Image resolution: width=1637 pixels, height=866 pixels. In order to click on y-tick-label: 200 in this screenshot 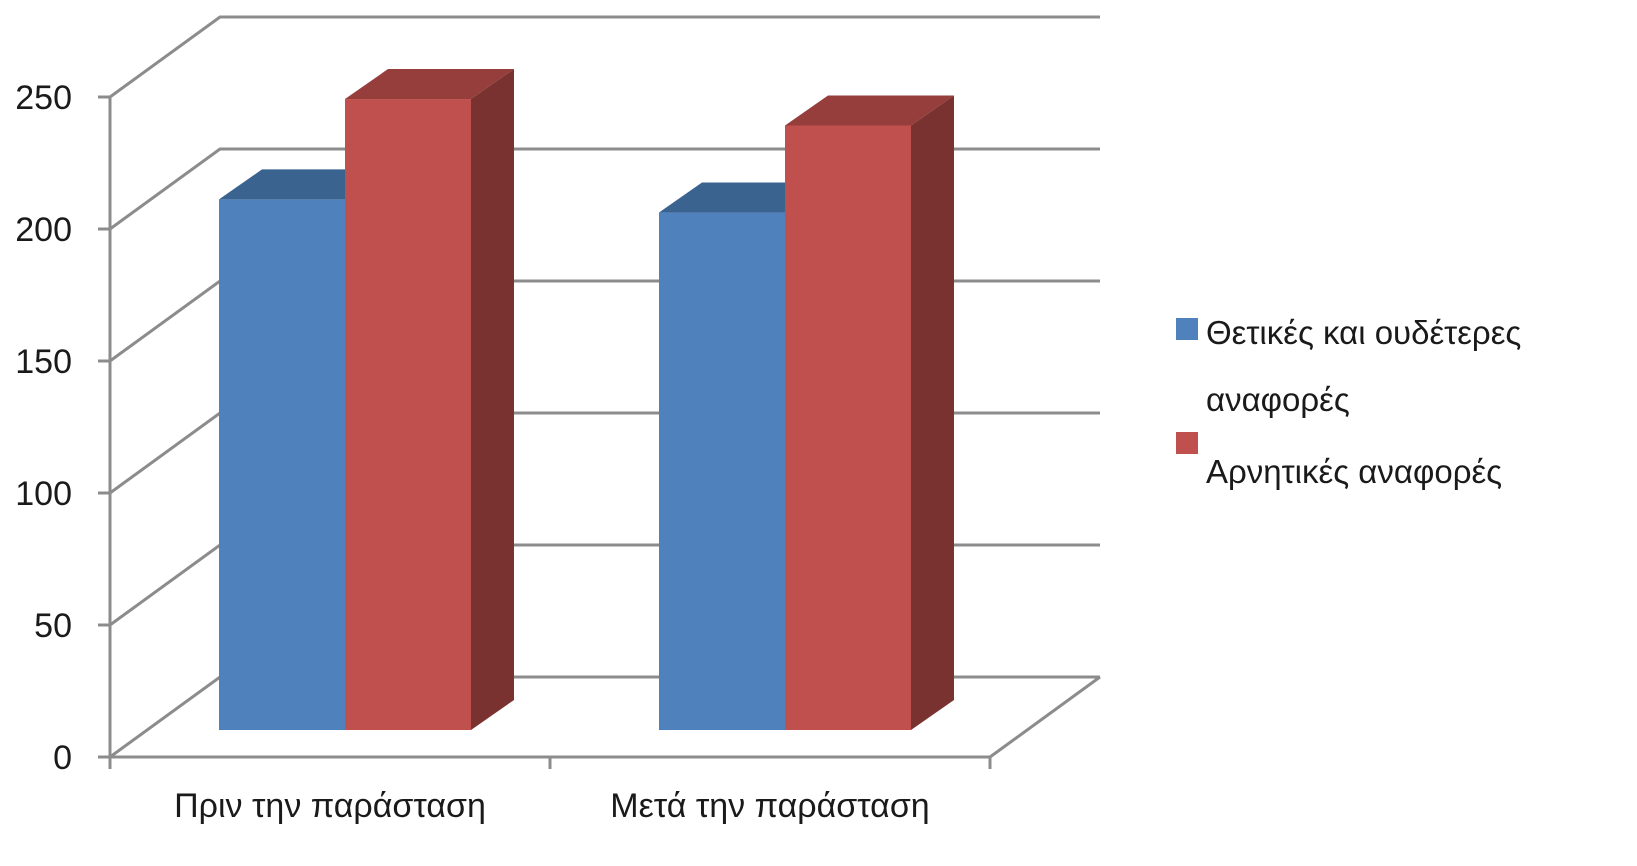, I will do `click(43, 230)`.